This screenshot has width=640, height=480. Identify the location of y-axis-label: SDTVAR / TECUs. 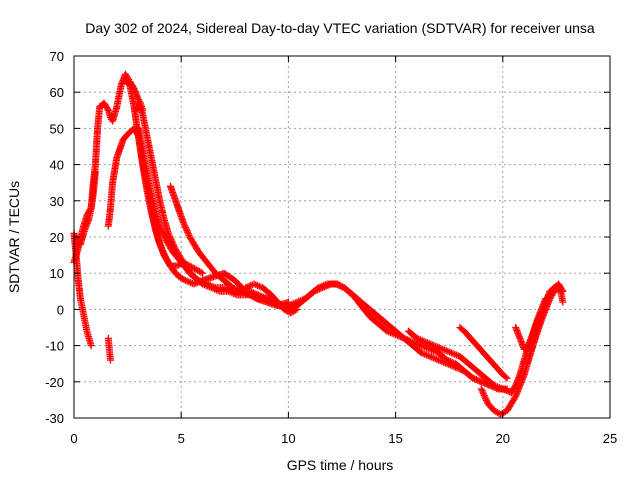
(14, 237).